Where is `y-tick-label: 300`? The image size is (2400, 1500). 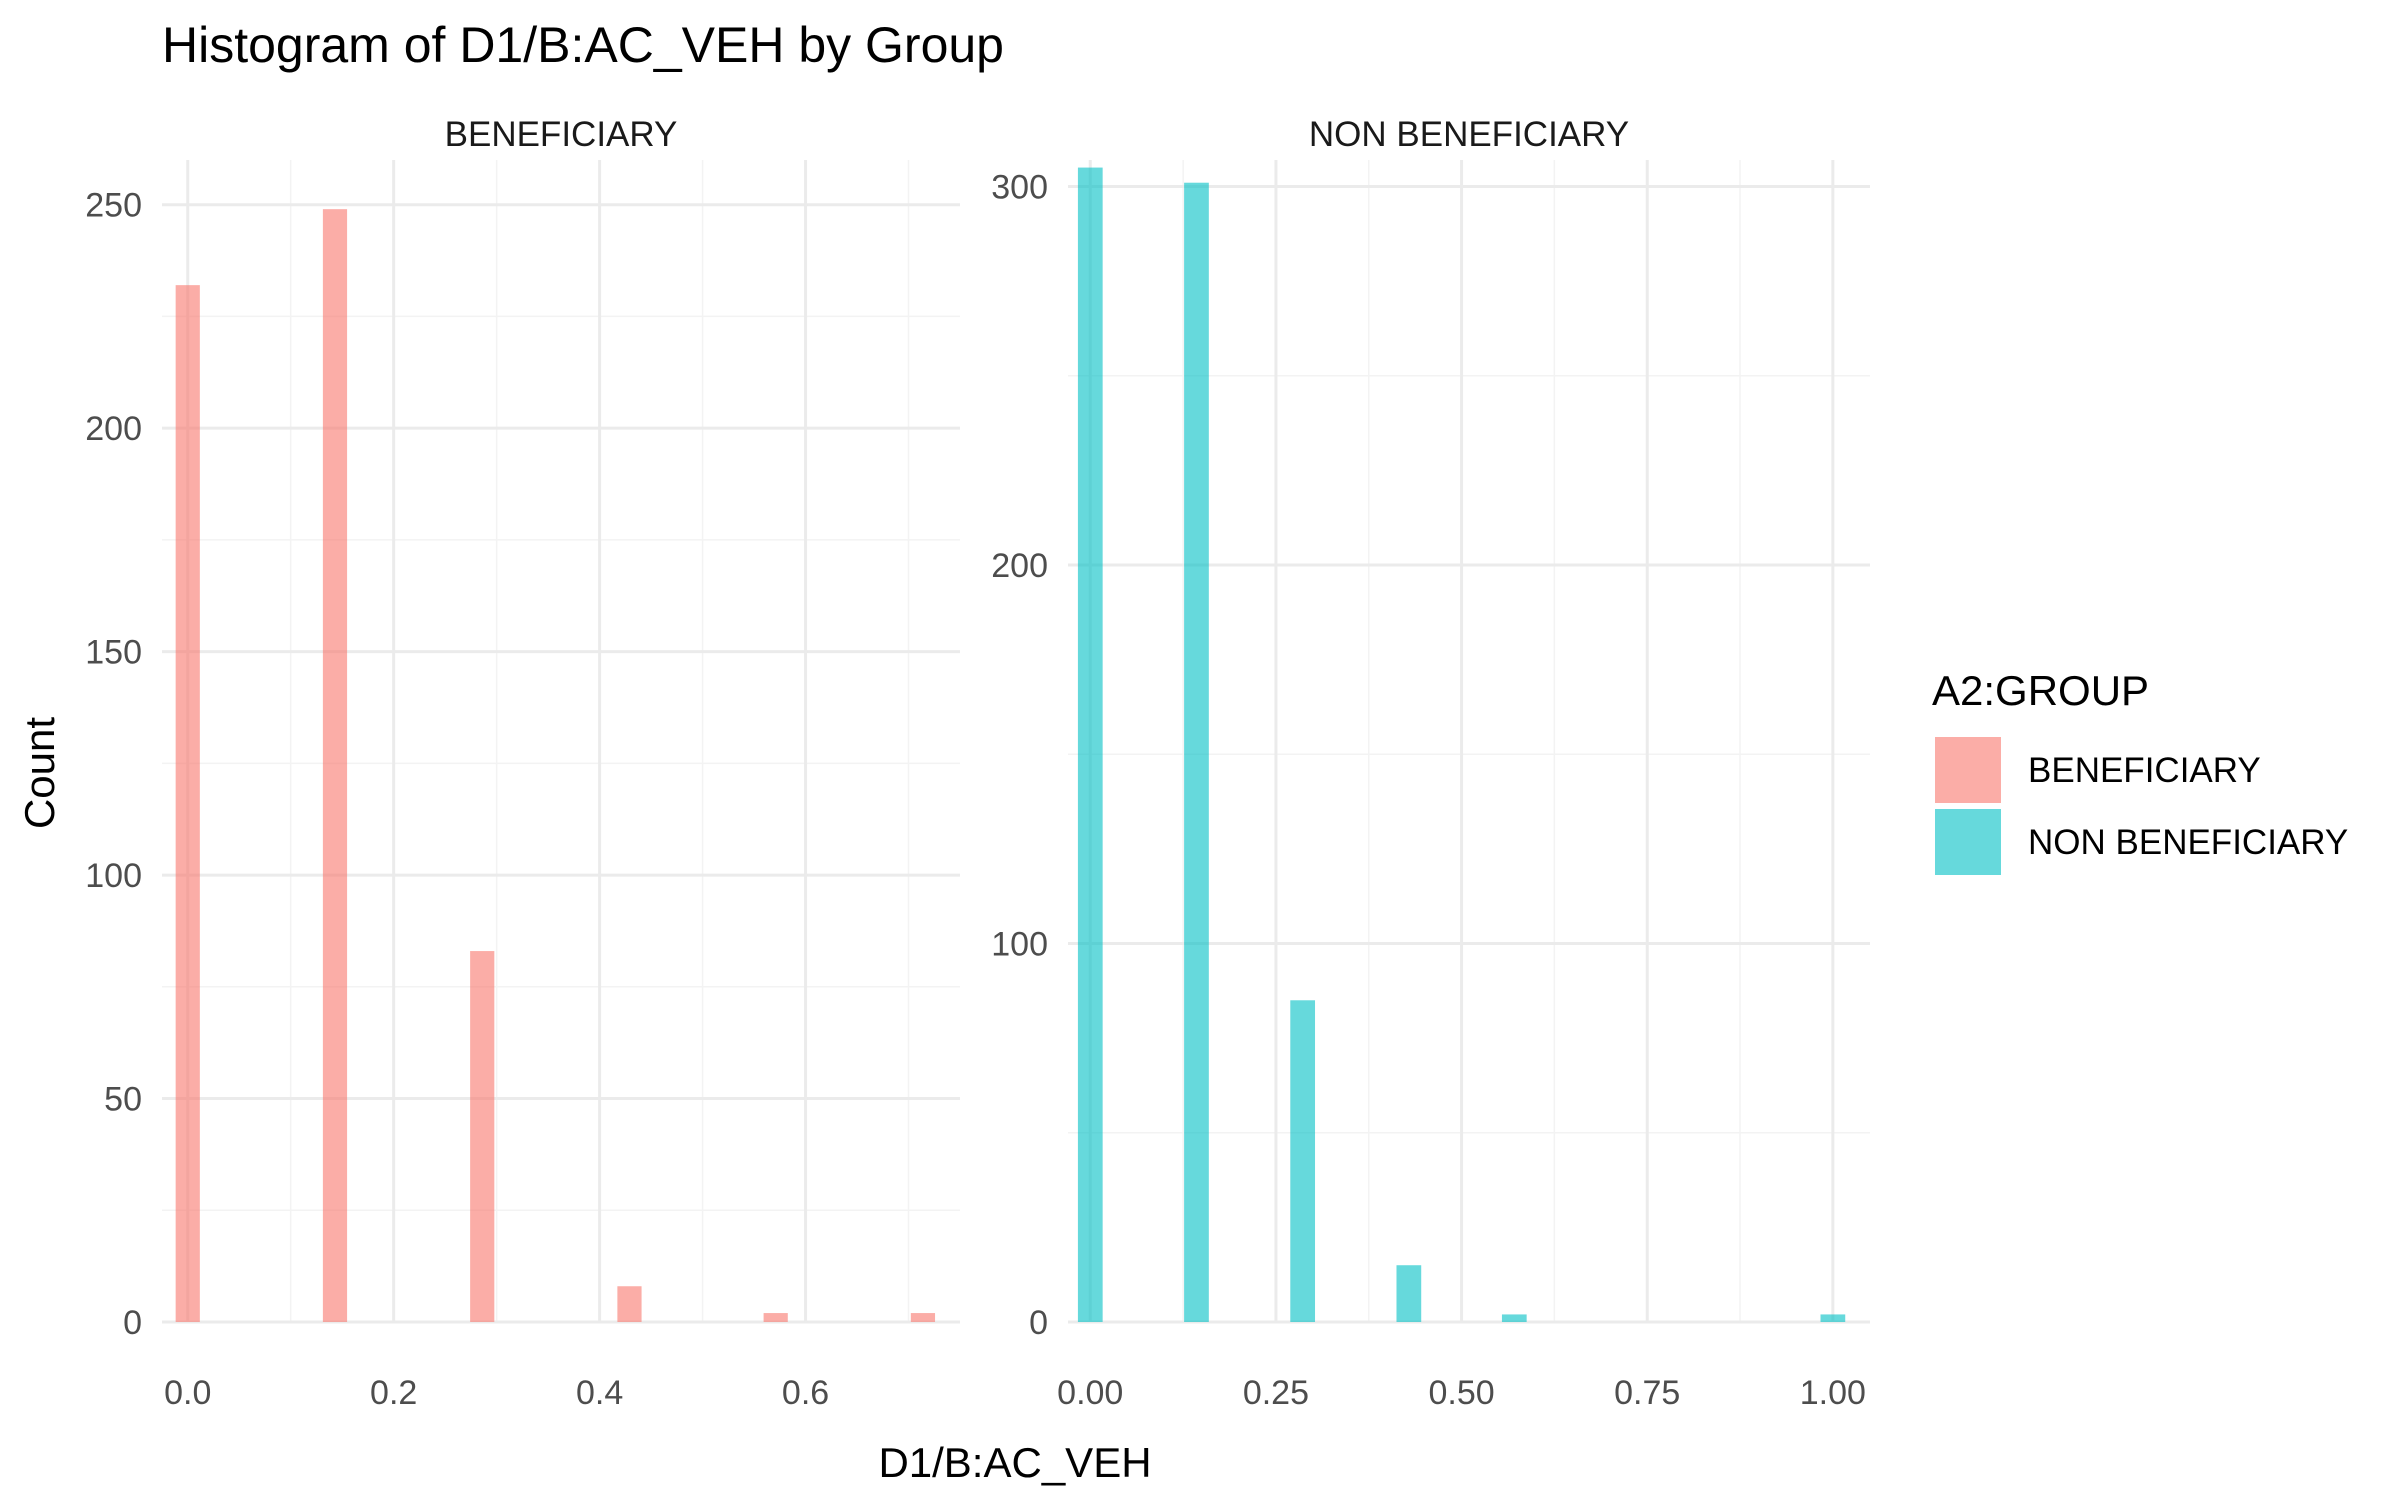 y-tick-label: 300 is located at coordinates (1019, 187).